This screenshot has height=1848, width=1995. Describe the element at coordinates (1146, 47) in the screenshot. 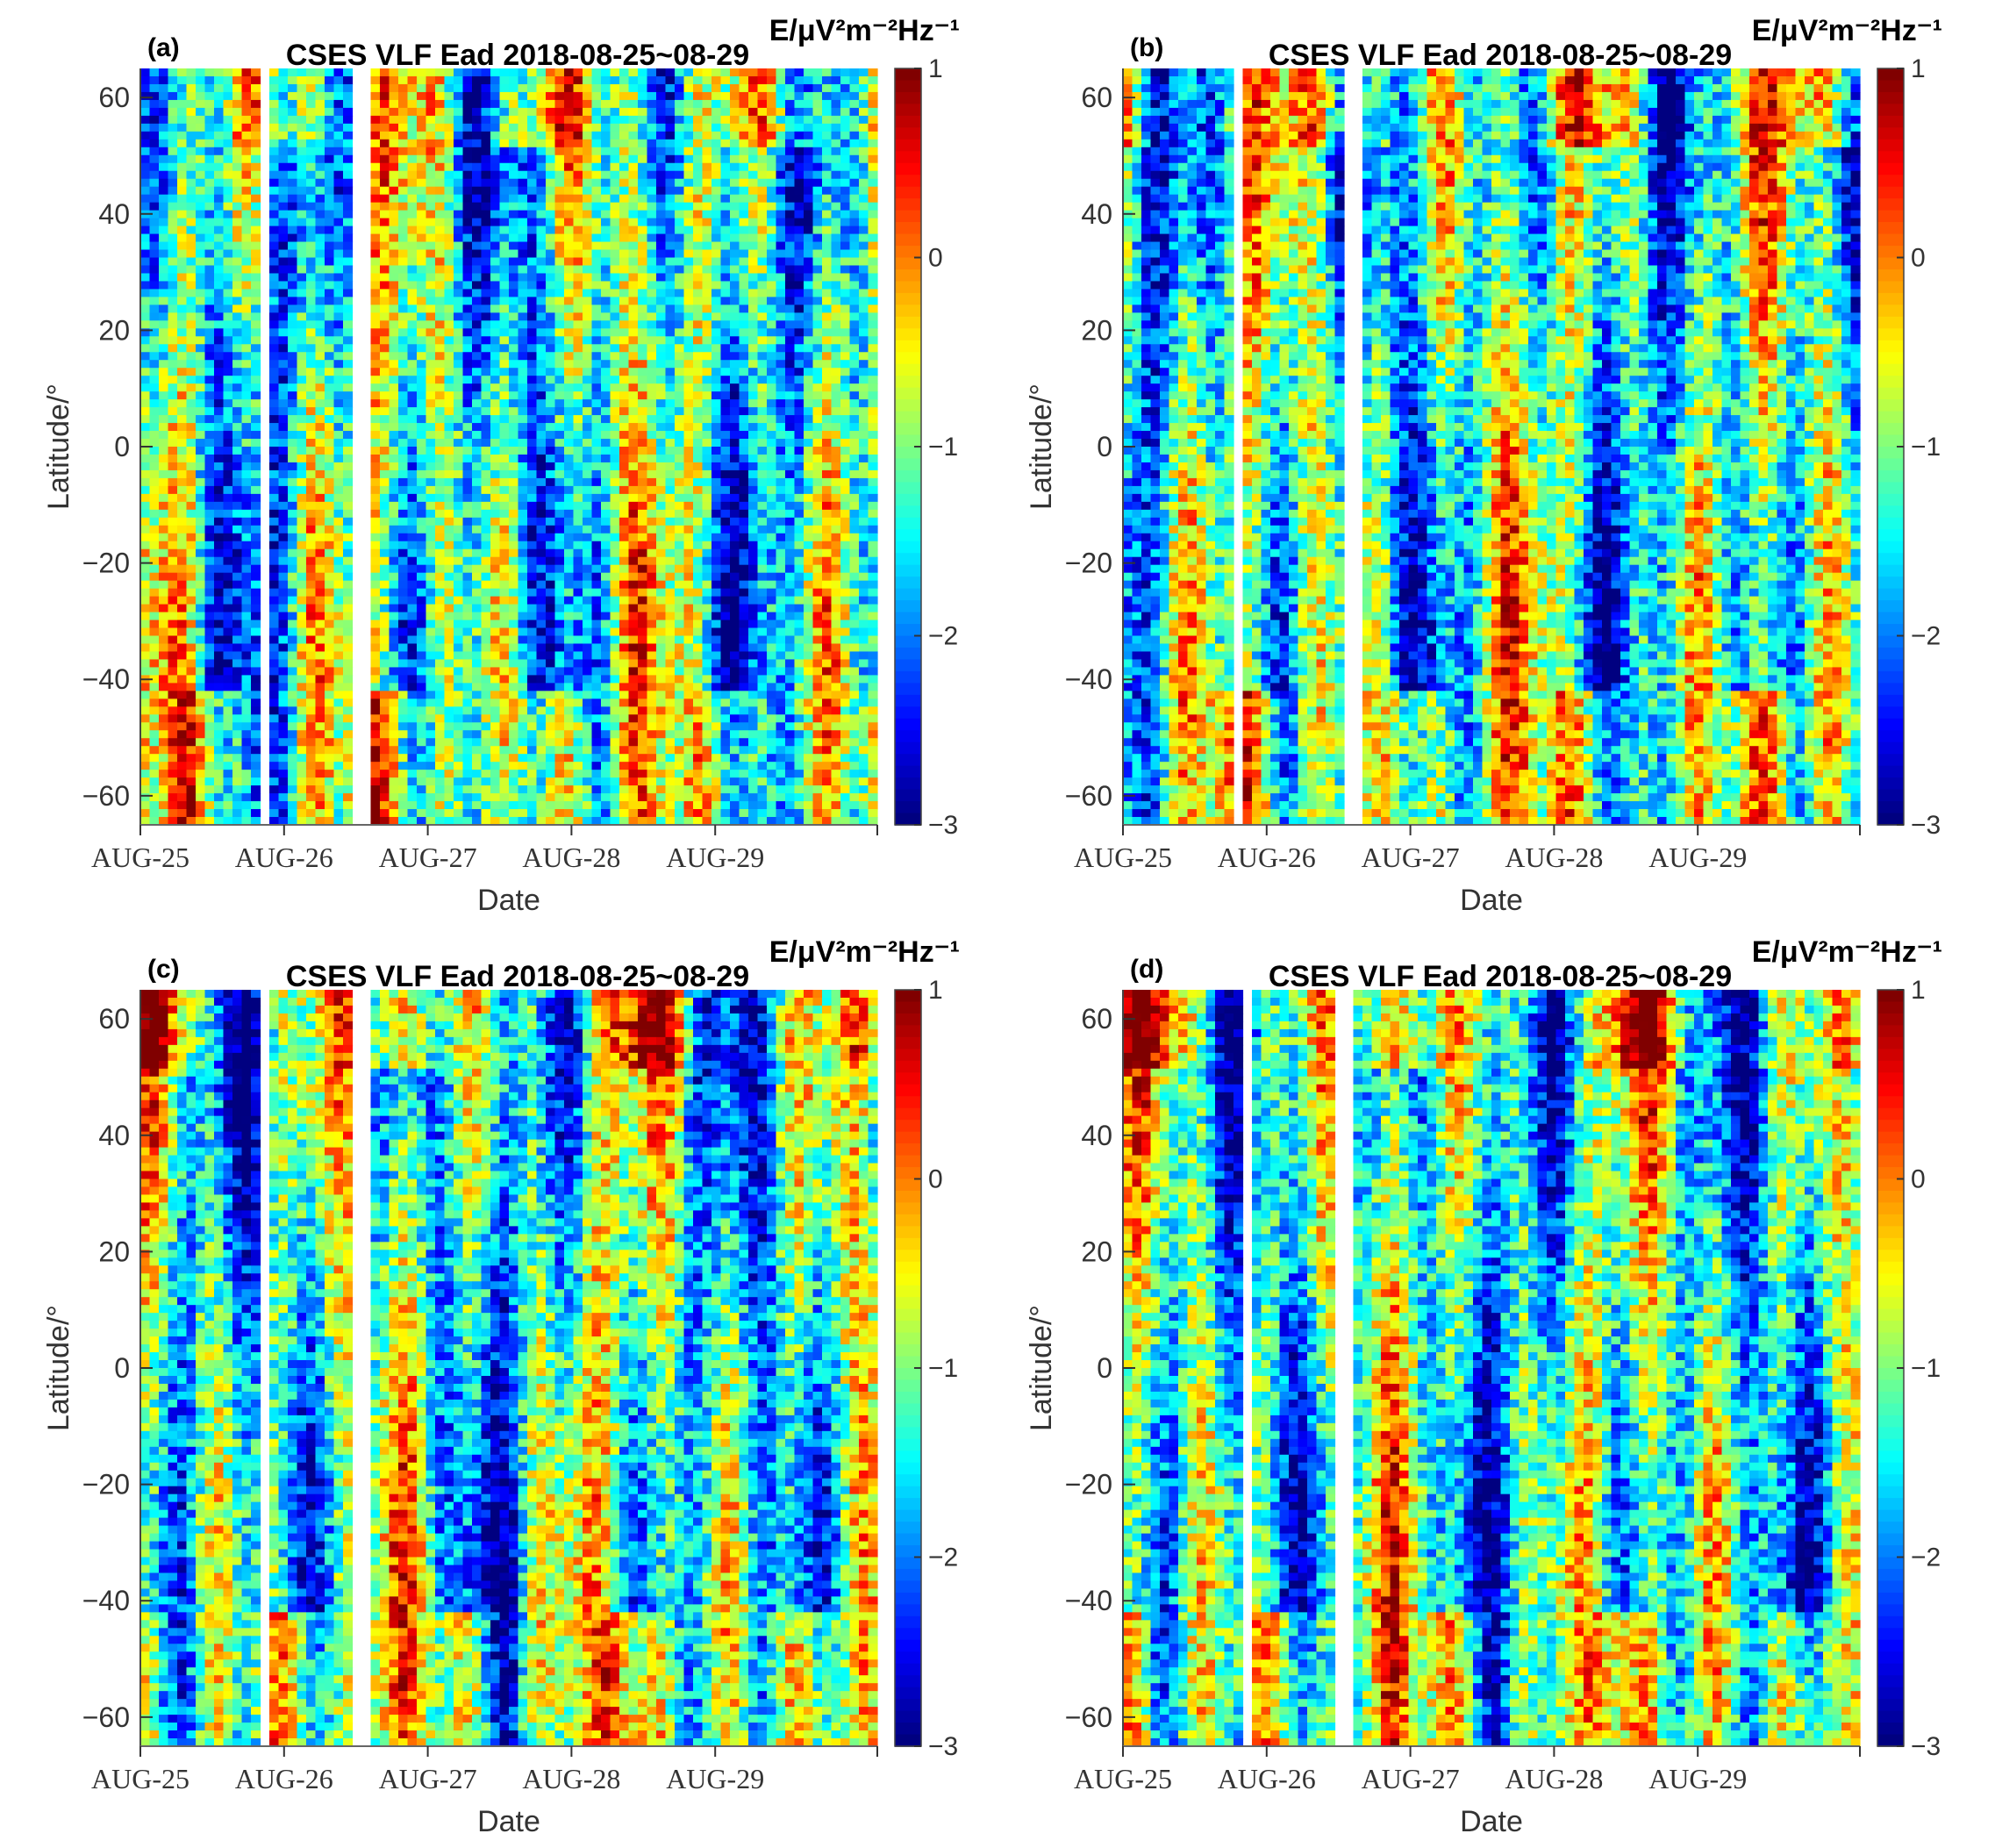

I see `panel-letter: (b)` at that location.